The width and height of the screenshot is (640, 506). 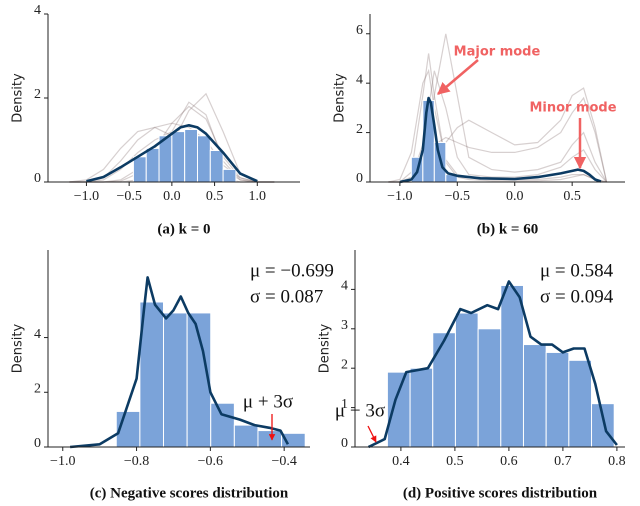 I want to click on annotation: μ = −0.699, so click(x=292, y=270).